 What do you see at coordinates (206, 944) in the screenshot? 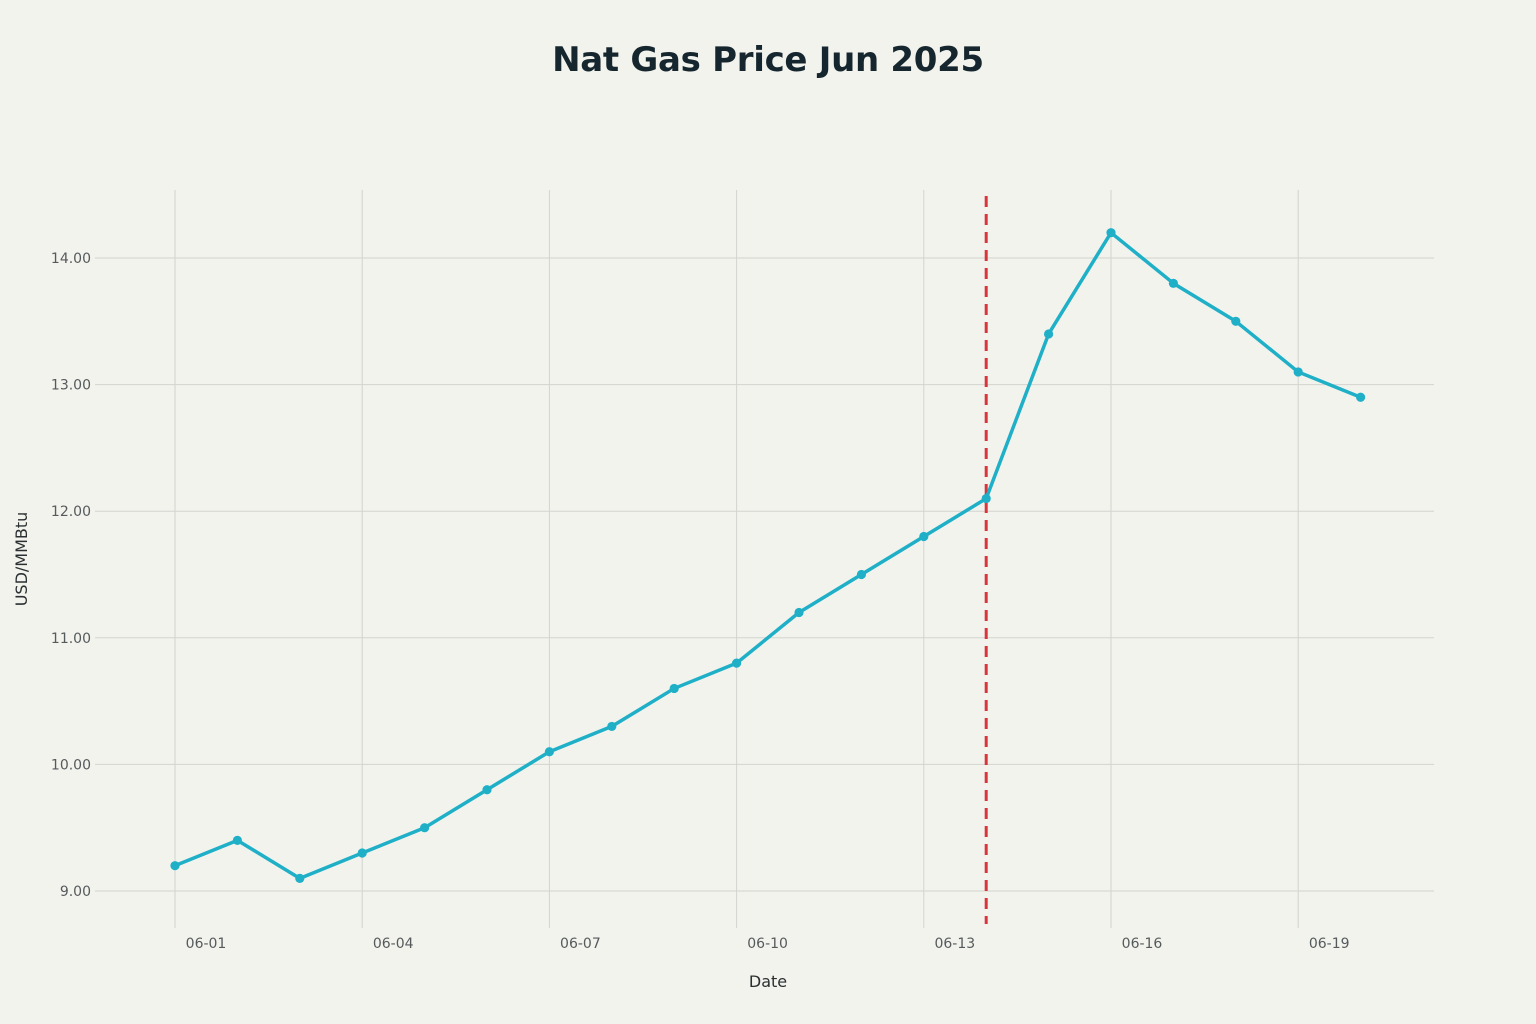
I see `x-tick-label: 06-01` at bounding box center [206, 944].